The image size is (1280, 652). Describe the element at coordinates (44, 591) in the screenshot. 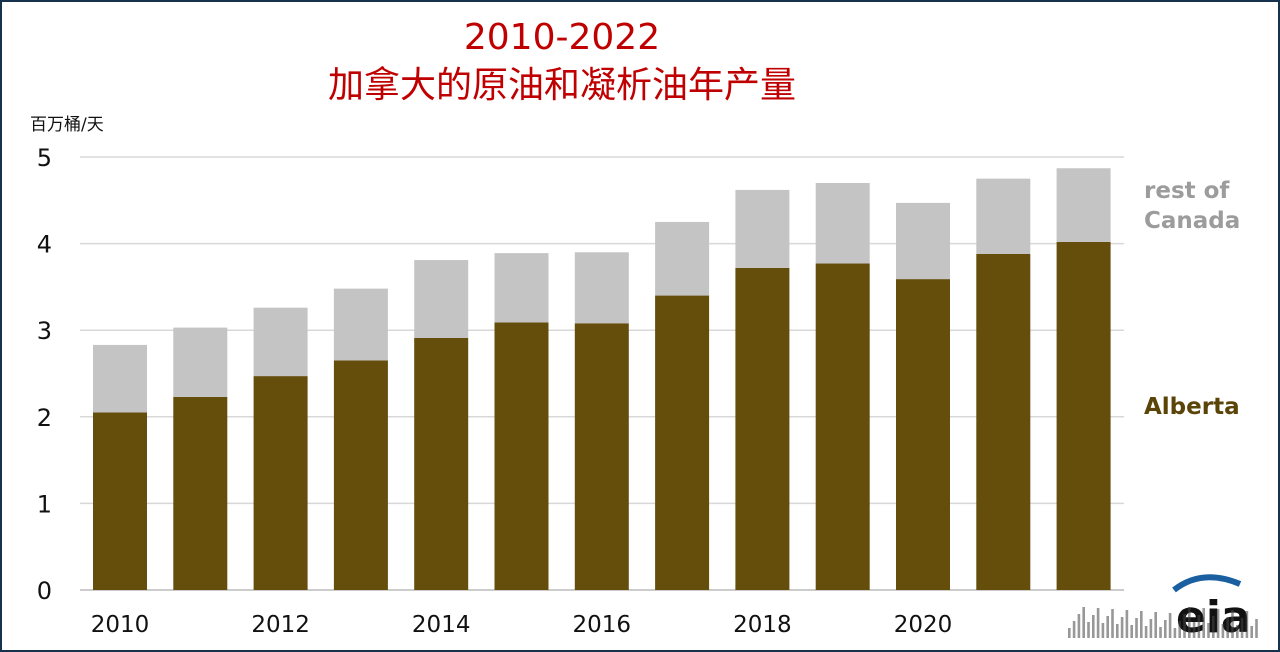

I see `y-tick-label: 0` at that location.